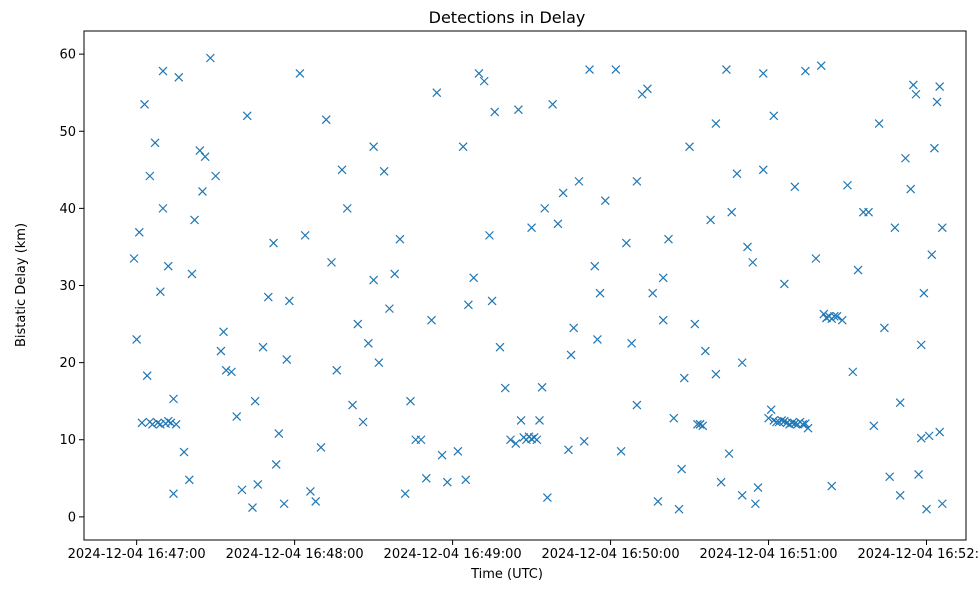  What do you see at coordinates (71, 286) in the screenshot?
I see `y-axis: 0 10 20 30 40 50 60` at bounding box center [71, 286].